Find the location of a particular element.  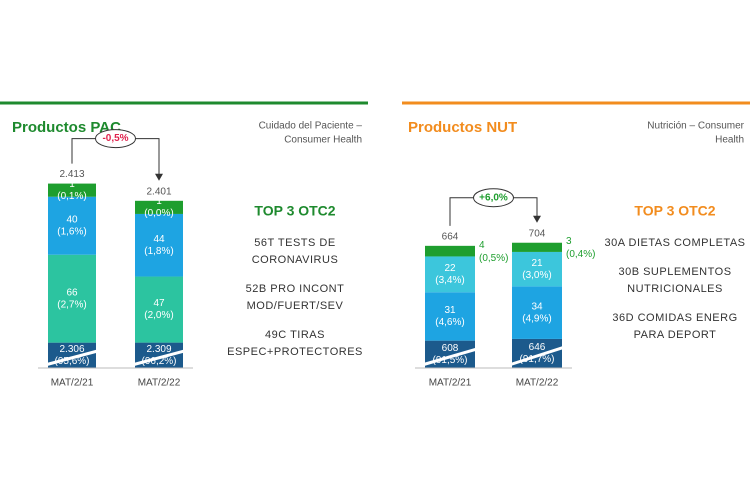

top3-item: 30A DIETAS COMPLETAS is located at coordinates (674, 243).